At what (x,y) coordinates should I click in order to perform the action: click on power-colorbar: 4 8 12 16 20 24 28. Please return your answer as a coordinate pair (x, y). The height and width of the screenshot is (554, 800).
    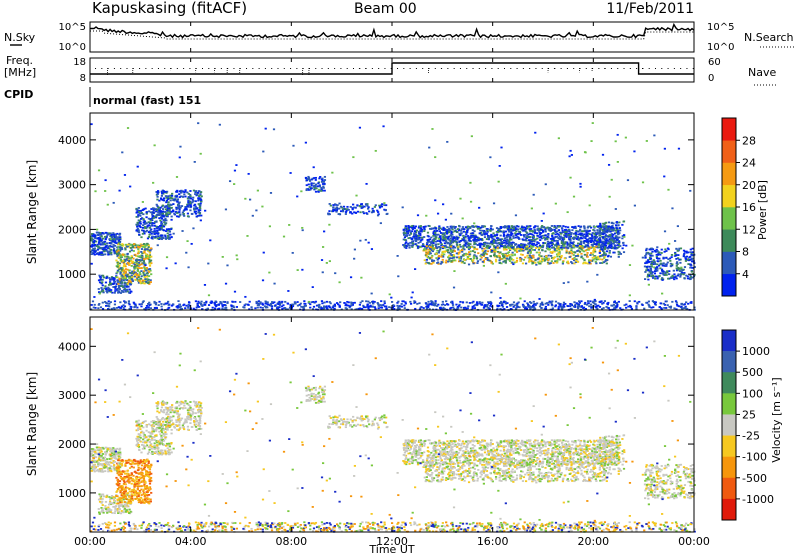
    Looking at the image, I should click on (738, 207).